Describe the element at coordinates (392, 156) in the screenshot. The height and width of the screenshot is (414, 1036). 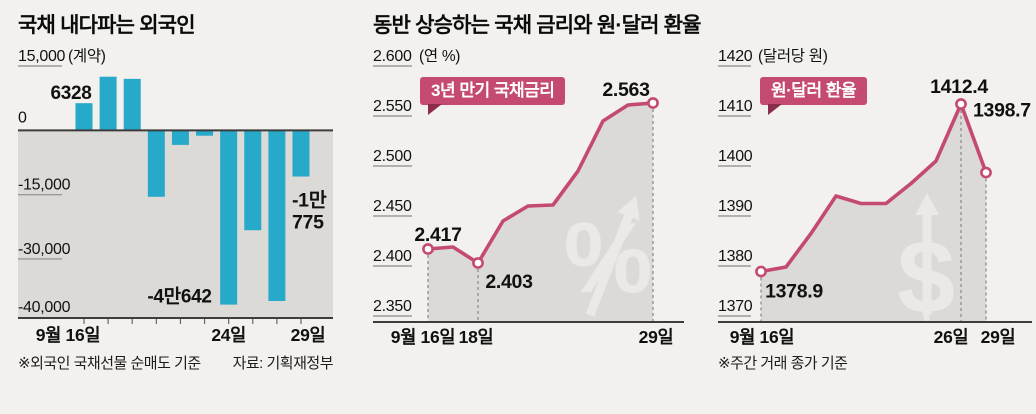
I see `y-tick-label: 2.500` at that location.